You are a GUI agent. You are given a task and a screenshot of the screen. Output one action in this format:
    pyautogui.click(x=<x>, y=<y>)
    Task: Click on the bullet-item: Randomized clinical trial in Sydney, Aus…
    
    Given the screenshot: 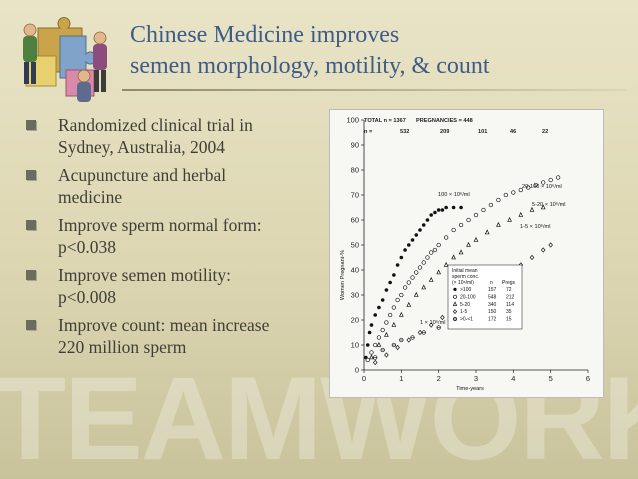 What is the action you would take?
    pyautogui.click(x=167, y=136)
    